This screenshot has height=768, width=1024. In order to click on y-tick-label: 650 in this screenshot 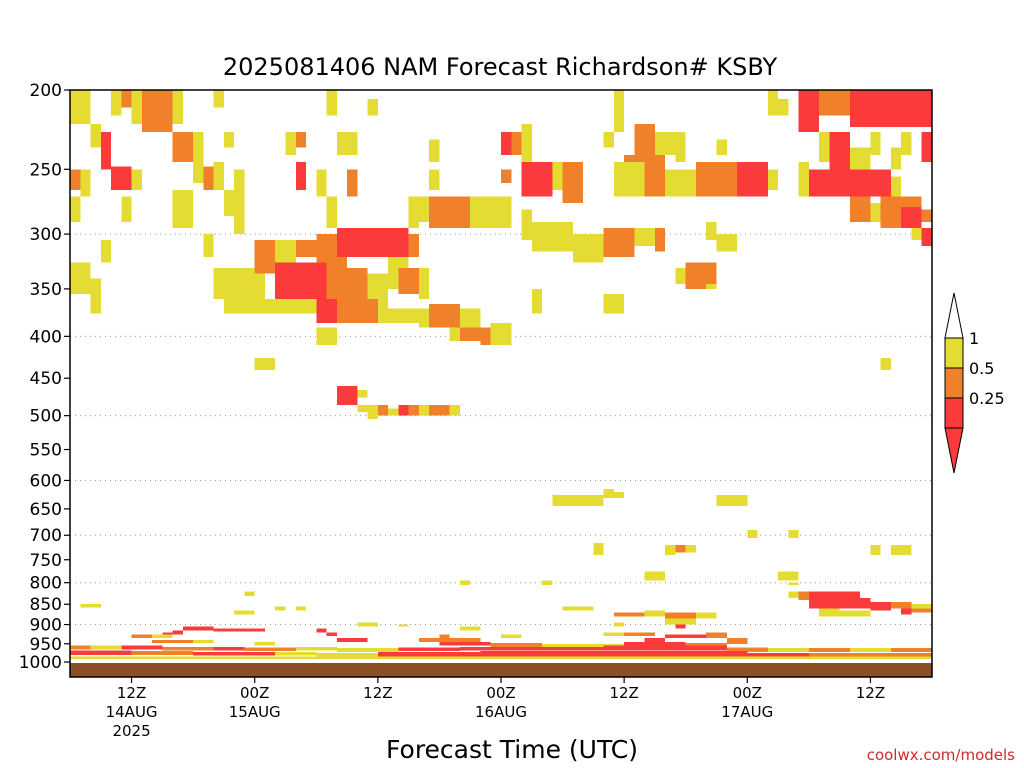, I will do `click(46, 510)`.